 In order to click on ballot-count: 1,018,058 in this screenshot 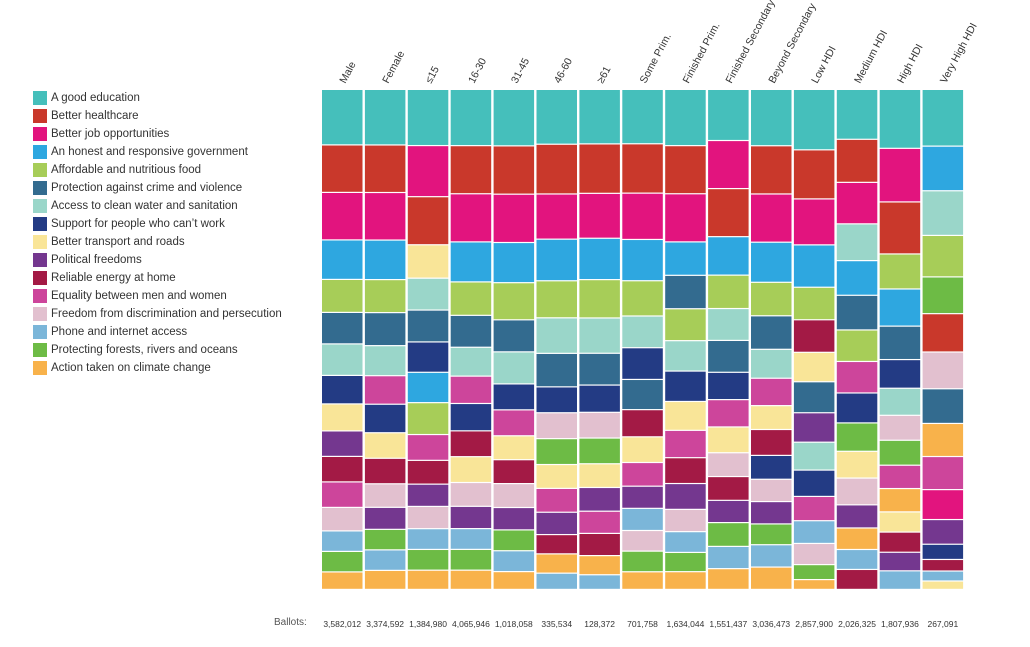, I will do `click(513, 624)`.